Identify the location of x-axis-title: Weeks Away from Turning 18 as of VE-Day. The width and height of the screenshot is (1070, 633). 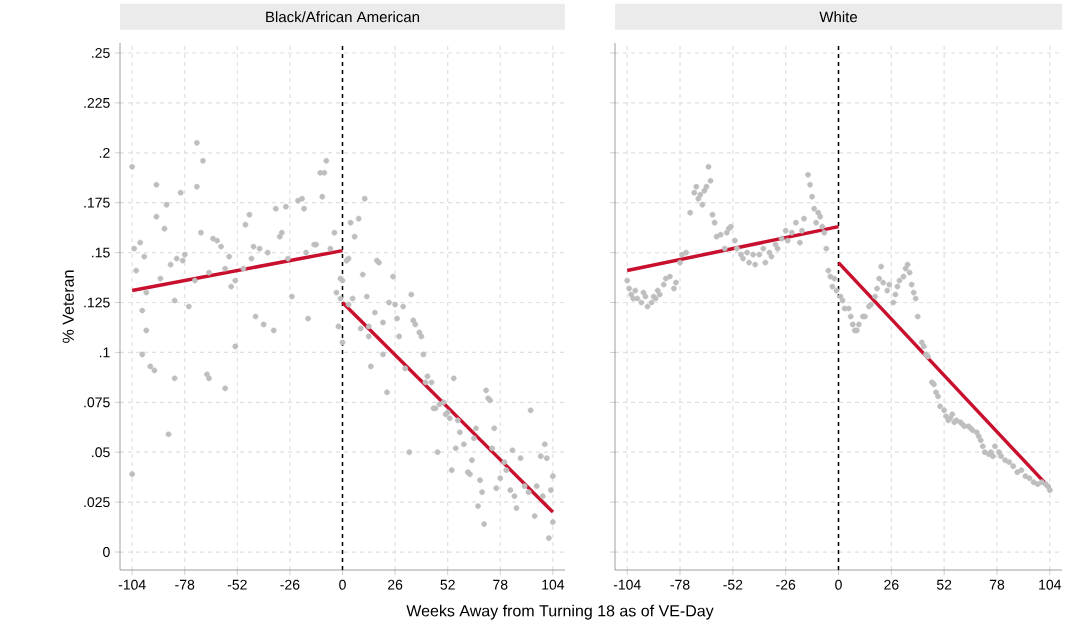
(560, 612).